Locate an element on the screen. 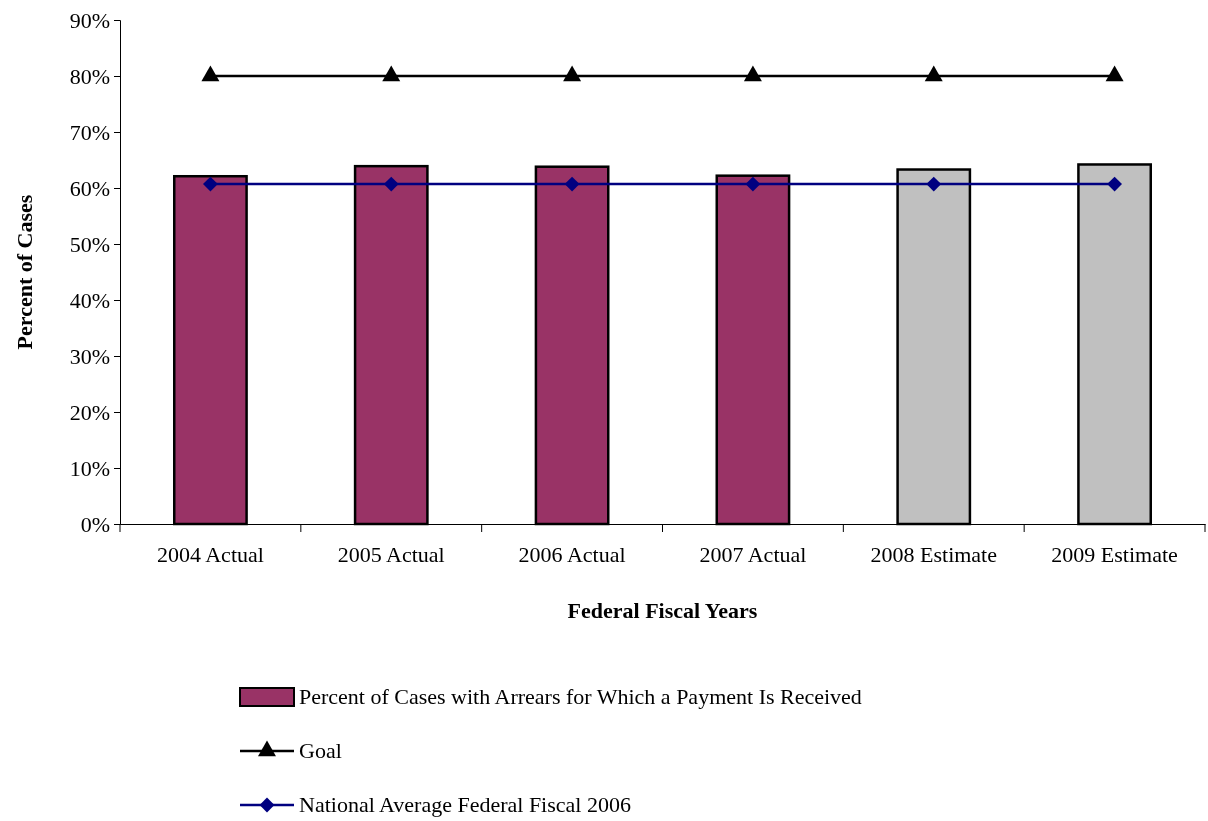 The height and width of the screenshot is (821, 1208). x-axis-title: Federal Fiscal Years is located at coordinates (662, 610).